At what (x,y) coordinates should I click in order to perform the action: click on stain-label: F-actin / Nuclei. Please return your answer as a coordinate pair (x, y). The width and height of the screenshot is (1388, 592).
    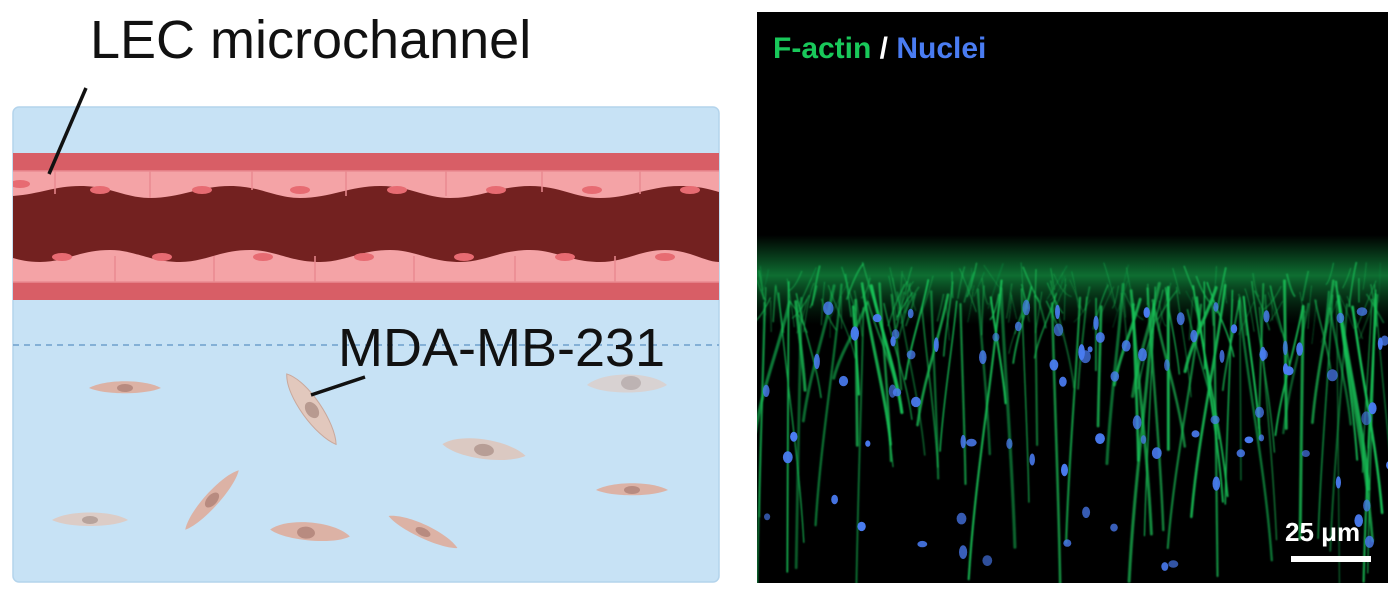
    Looking at the image, I should click on (879, 48).